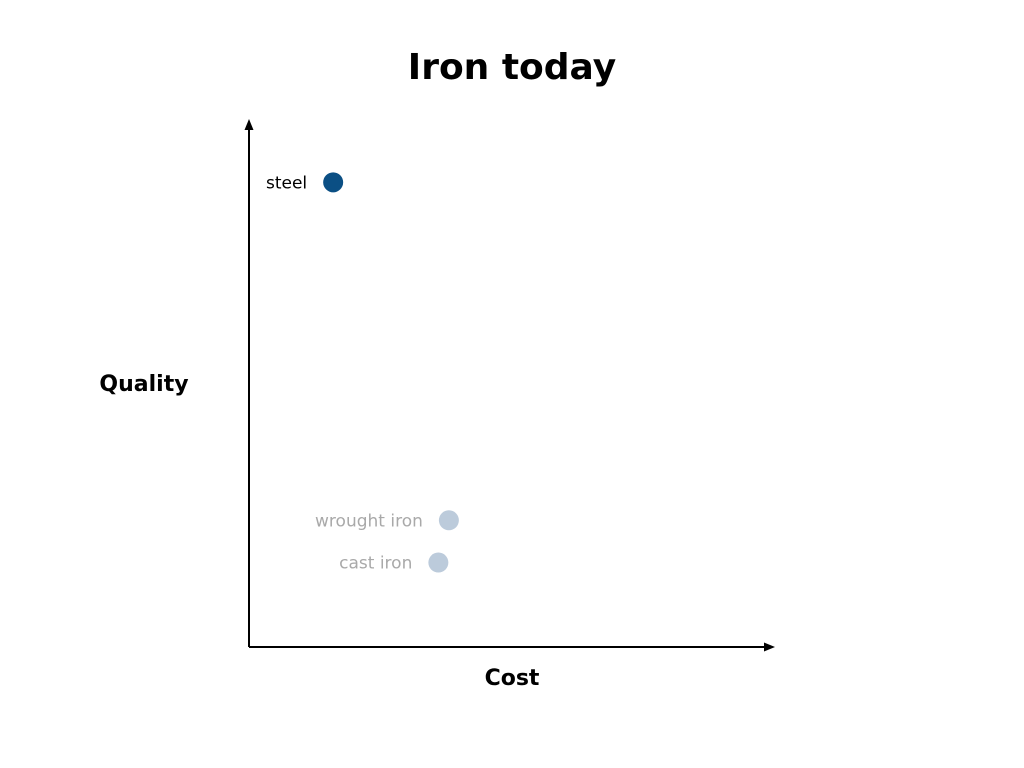 The image size is (1024, 768). I want to click on x-axis-arrow, so click(769, 647).